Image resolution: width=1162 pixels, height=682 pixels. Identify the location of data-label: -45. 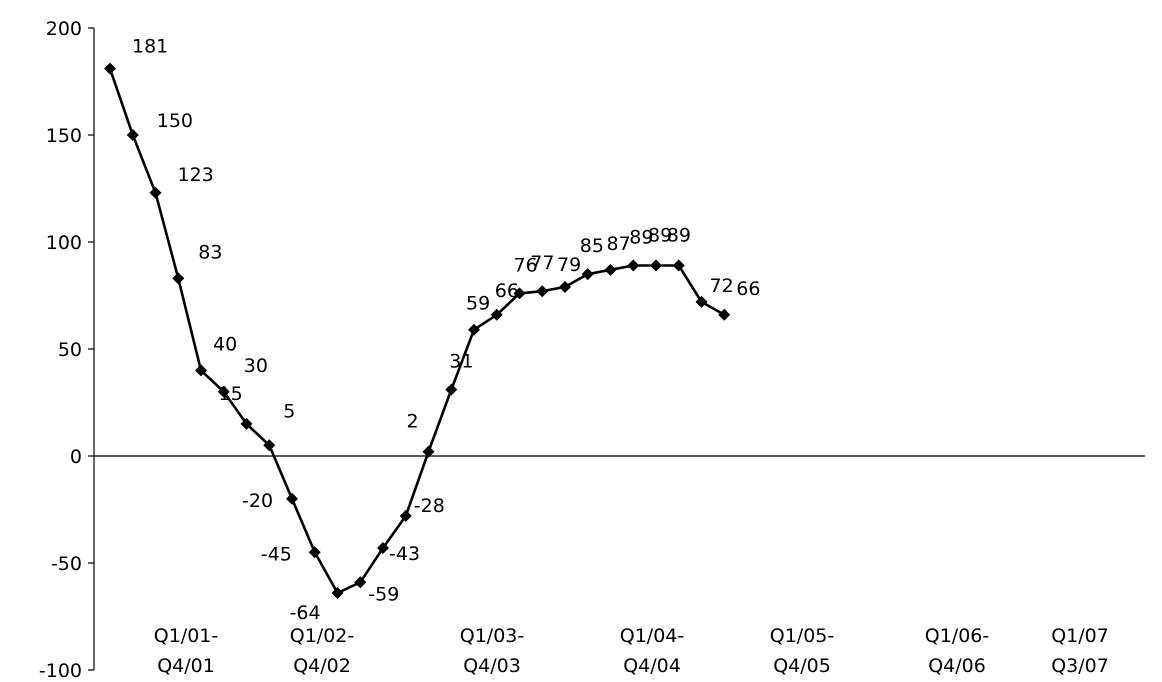
(276, 554).